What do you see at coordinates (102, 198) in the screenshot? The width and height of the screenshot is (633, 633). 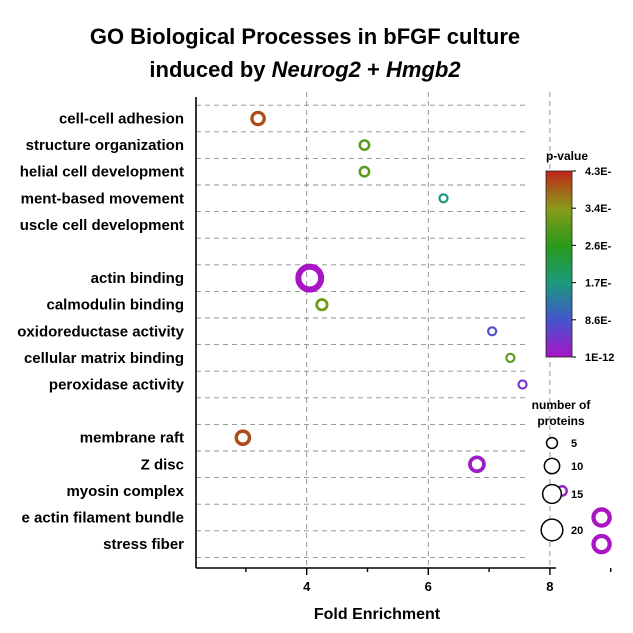 I see `category-label: ment-based movement` at bounding box center [102, 198].